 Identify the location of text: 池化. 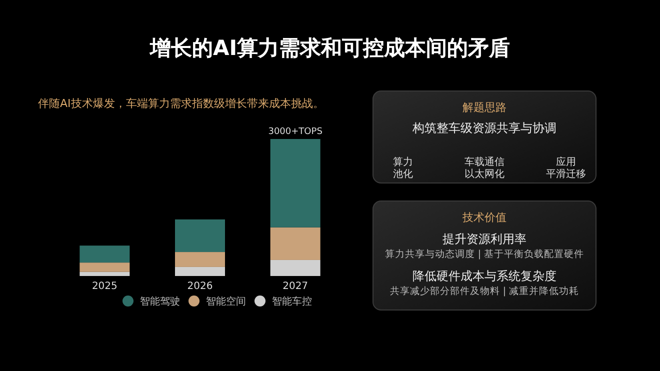
(403, 174).